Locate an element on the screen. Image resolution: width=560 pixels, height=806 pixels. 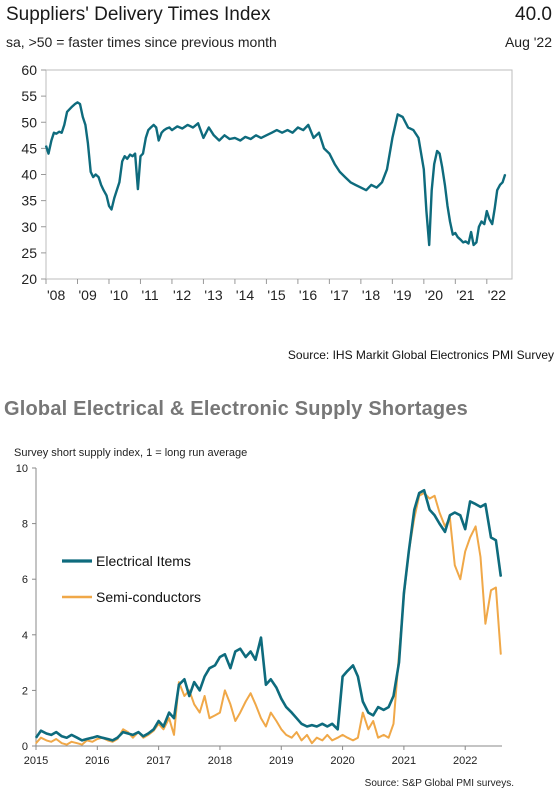
chart2-x-tick-label: 2022 is located at coordinates (465, 761).